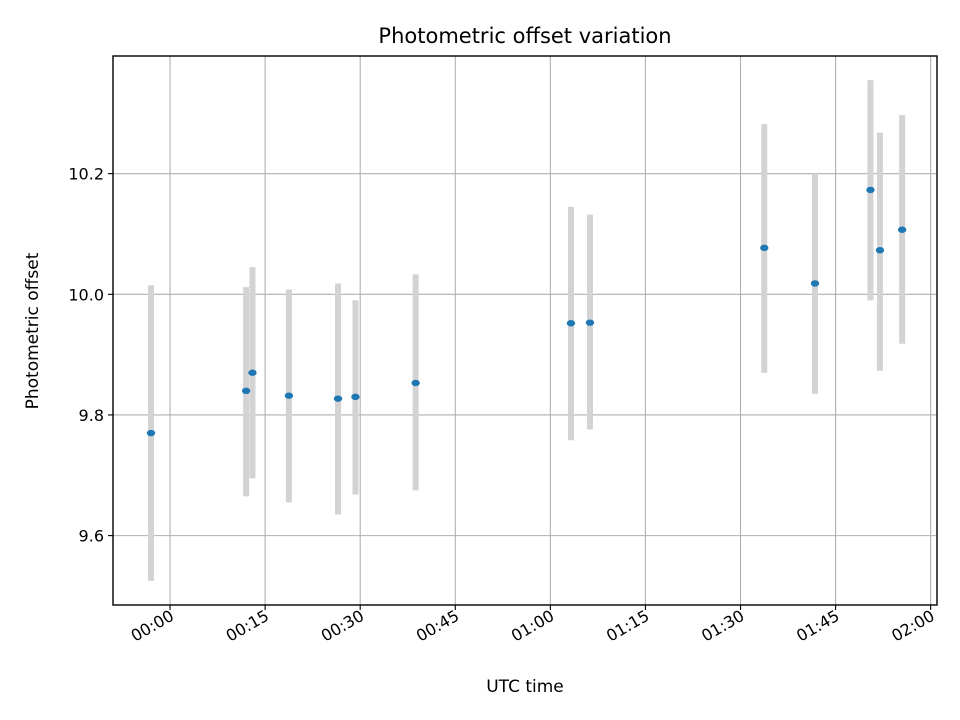 Image resolution: width=960 pixels, height=720 pixels. Describe the element at coordinates (524, 36) in the screenshot. I see `chart-title: Photometric offset variation` at that location.